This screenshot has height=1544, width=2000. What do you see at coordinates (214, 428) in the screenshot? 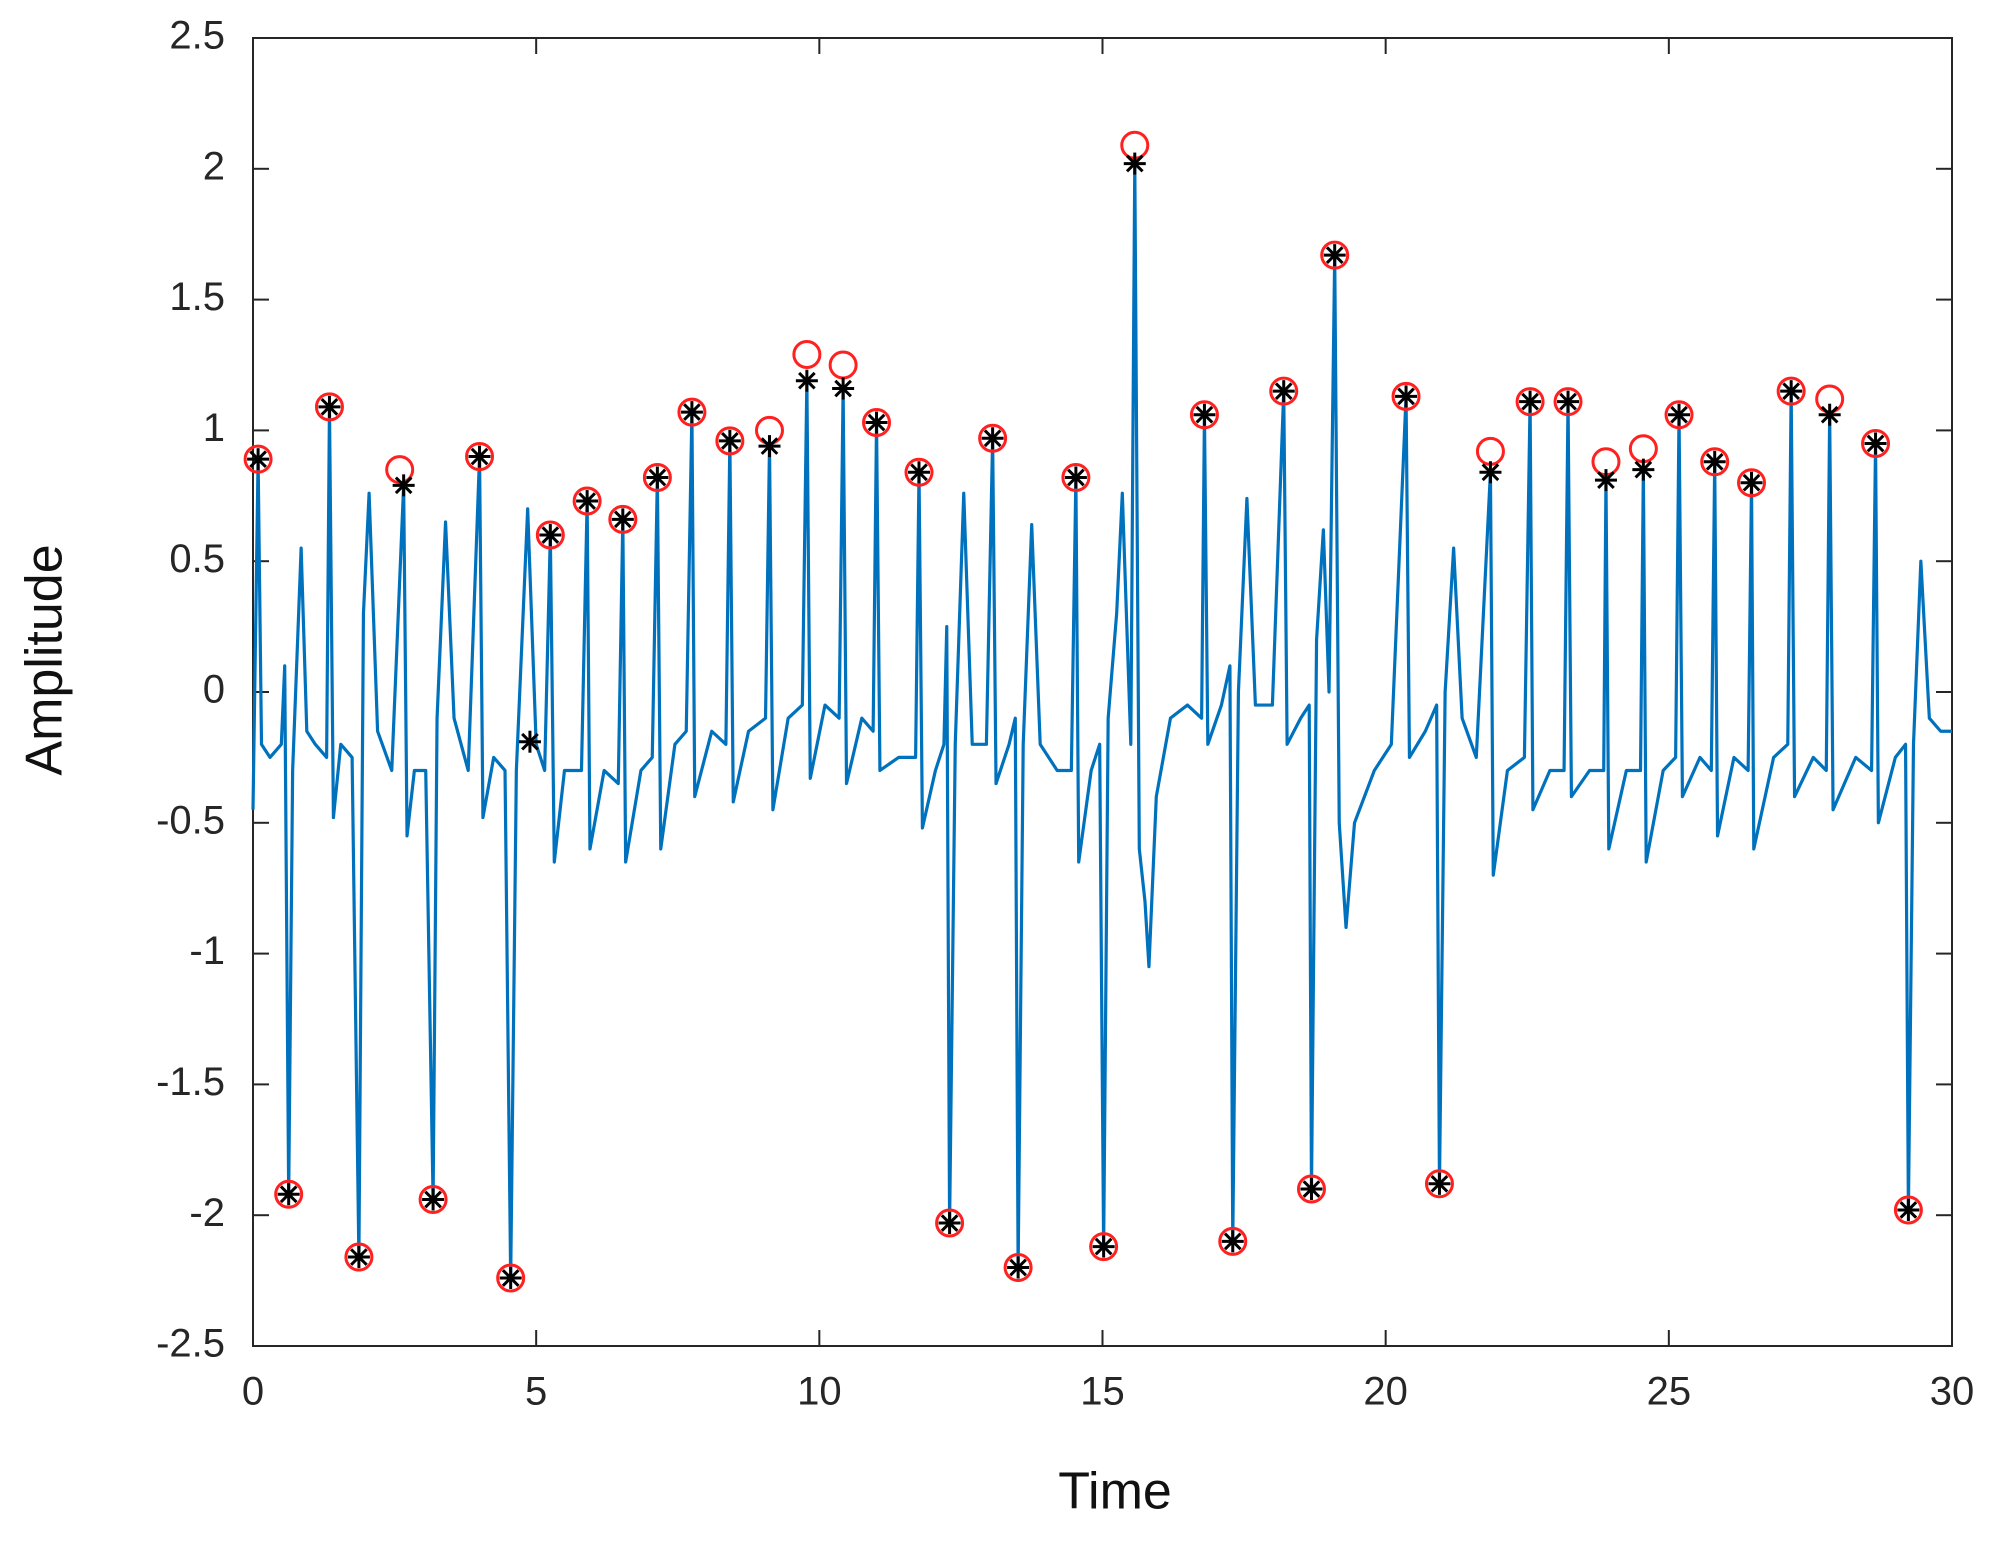
I see `y-tick-label: 1` at bounding box center [214, 428].